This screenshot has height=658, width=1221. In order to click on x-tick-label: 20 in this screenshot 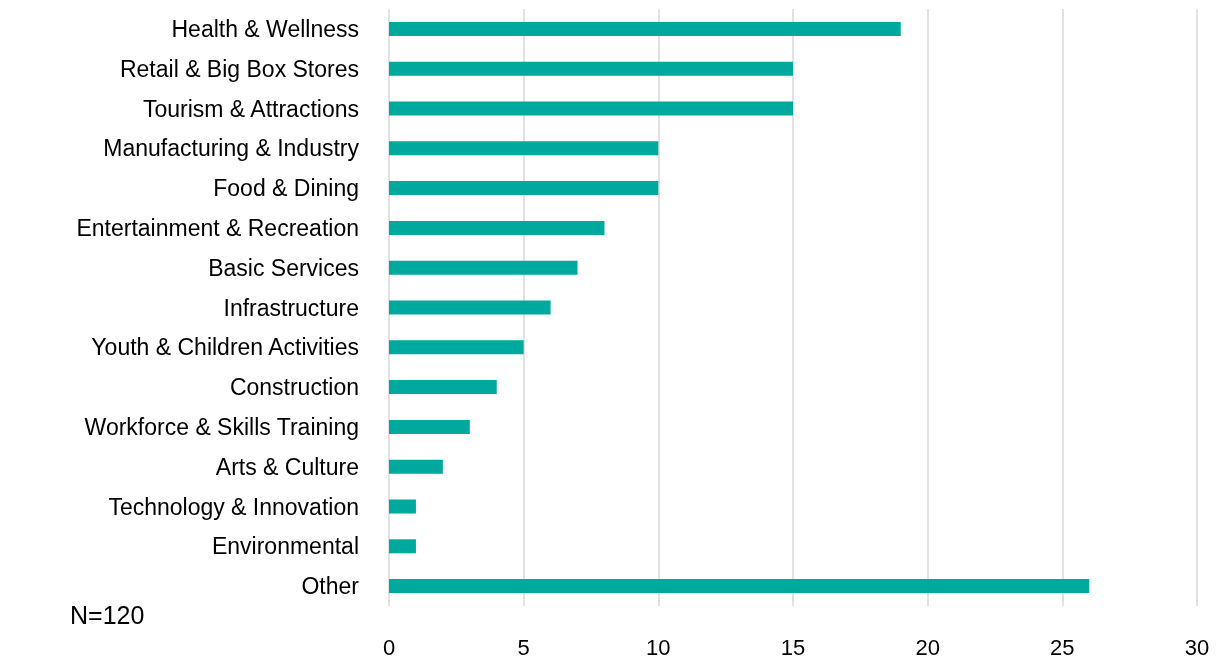, I will do `click(927, 646)`.